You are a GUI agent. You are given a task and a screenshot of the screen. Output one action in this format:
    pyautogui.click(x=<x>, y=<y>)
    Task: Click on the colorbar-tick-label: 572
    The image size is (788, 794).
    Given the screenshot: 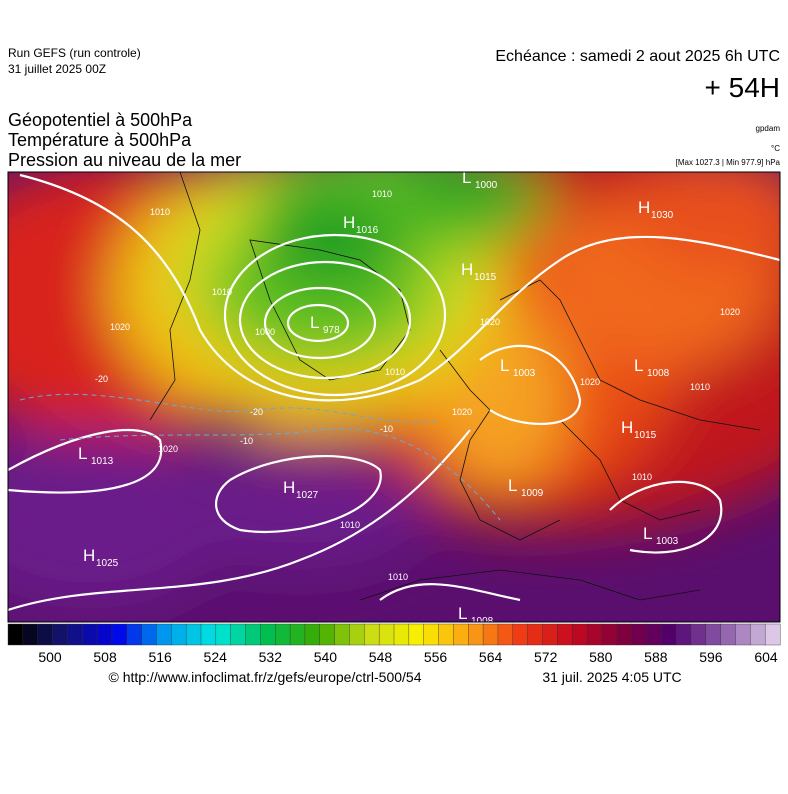 What is the action you would take?
    pyautogui.click(x=546, y=657)
    